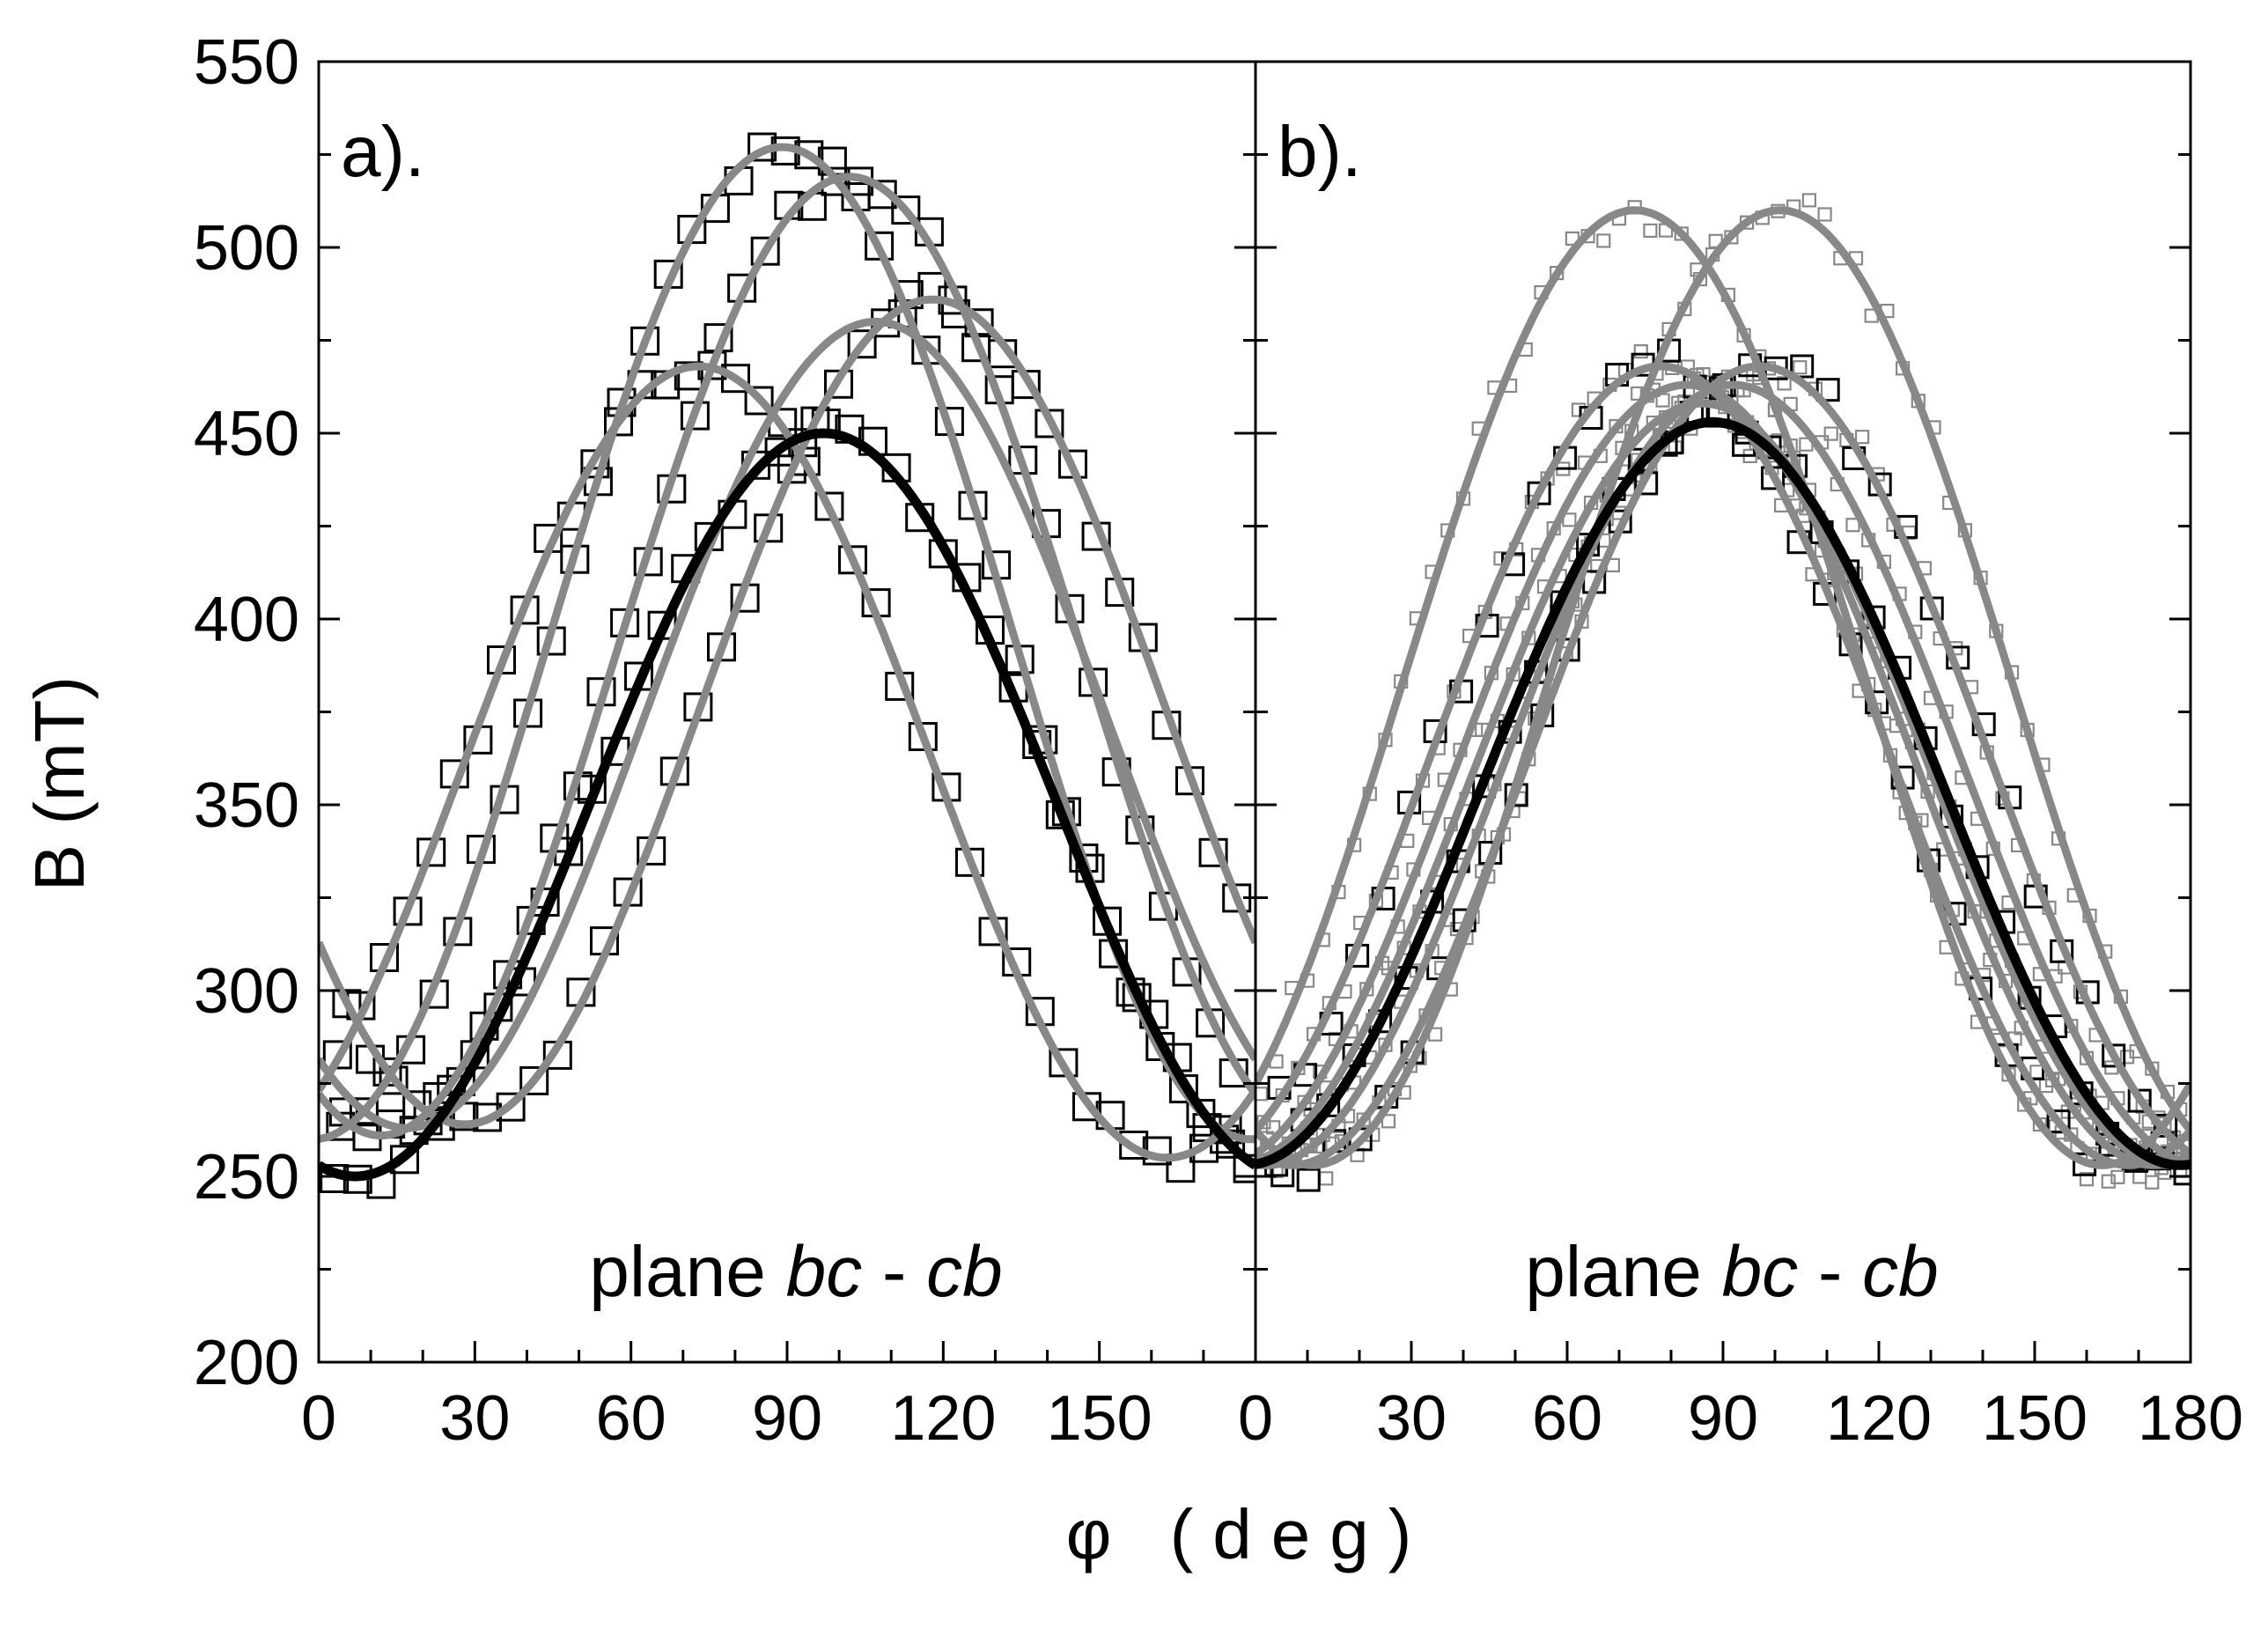 The image size is (2268, 1636). Describe the element at coordinates (246, 249) in the screenshot. I see `y-tick-label: 500` at that location.